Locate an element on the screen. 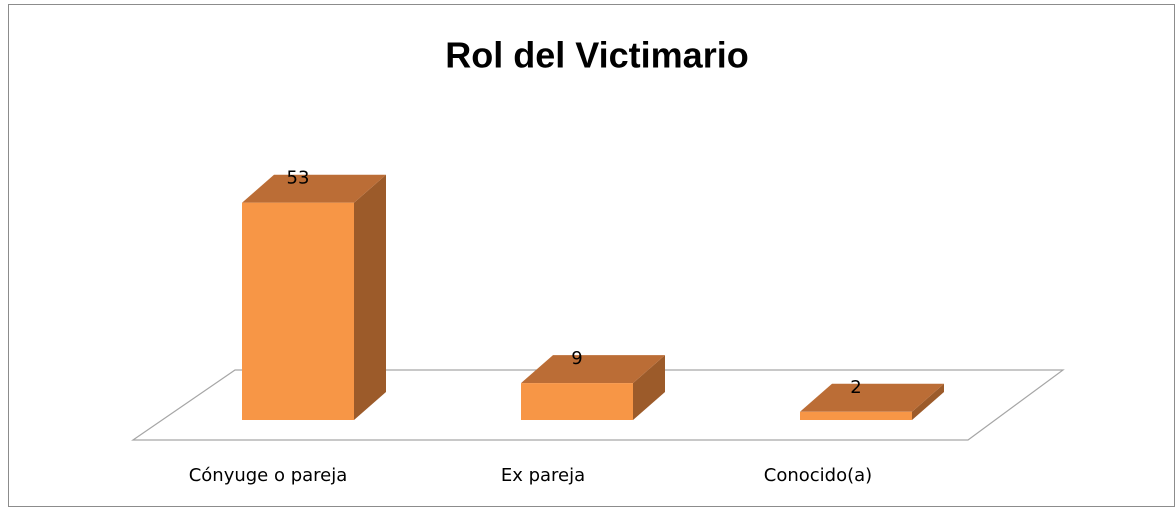 The height and width of the screenshot is (507, 1175). x-tick-label: Ex pareja is located at coordinates (543, 475).